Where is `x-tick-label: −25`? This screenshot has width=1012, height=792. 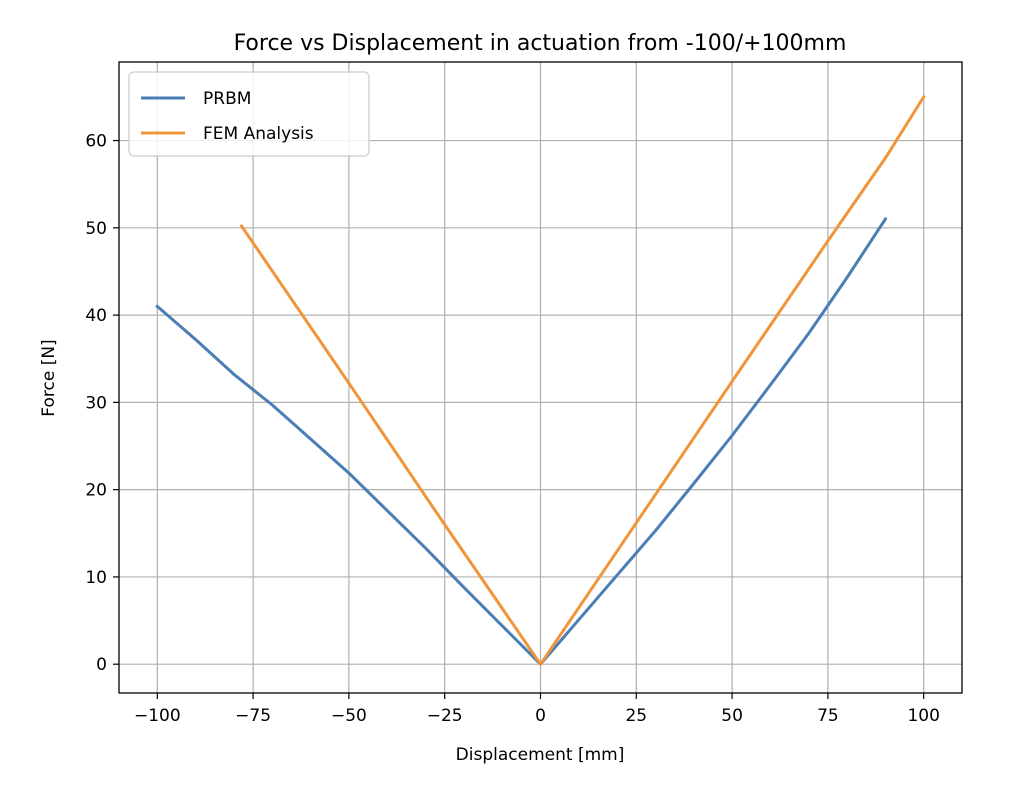 x-tick-label: −25 is located at coordinates (445, 716).